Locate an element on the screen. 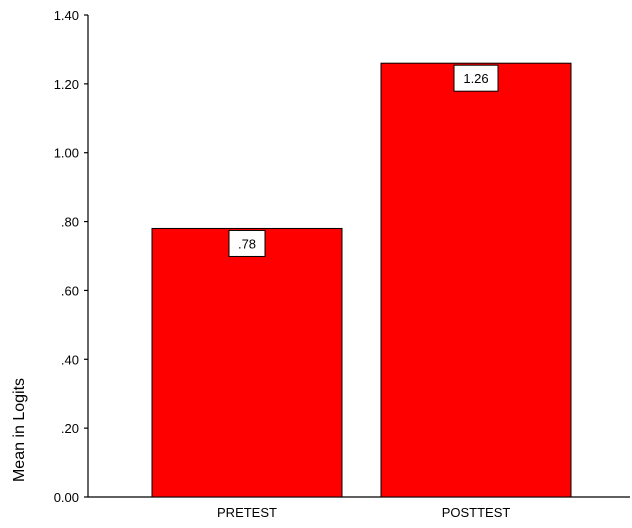 Image resolution: width=632 pixels, height=528 pixels. x-tick-label: POSTTEST is located at coordinates (476, 512).